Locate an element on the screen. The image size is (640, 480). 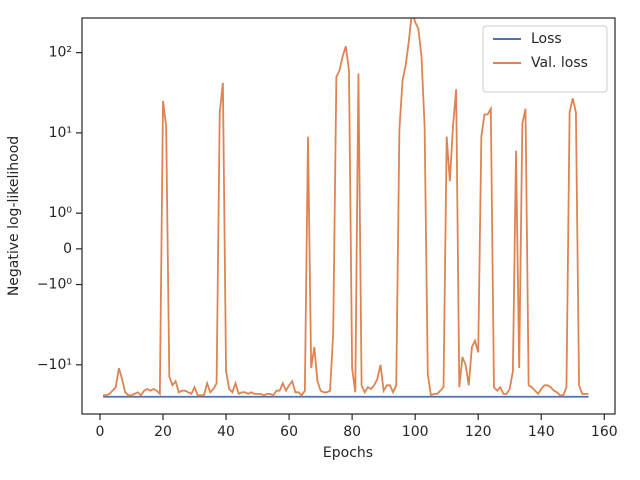
x-tick-label: 0 is located at coordinates (100, 432).